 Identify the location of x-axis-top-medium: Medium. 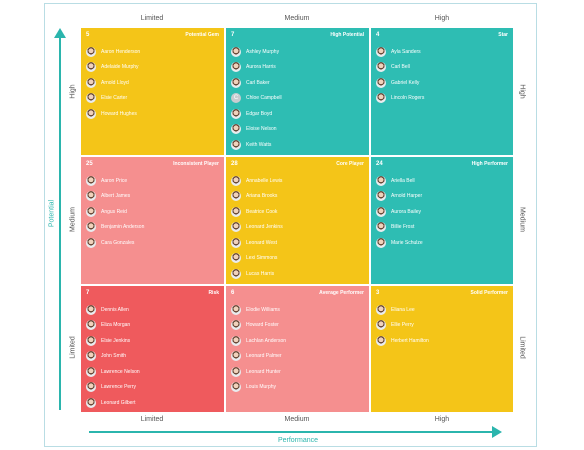
(297, 18).